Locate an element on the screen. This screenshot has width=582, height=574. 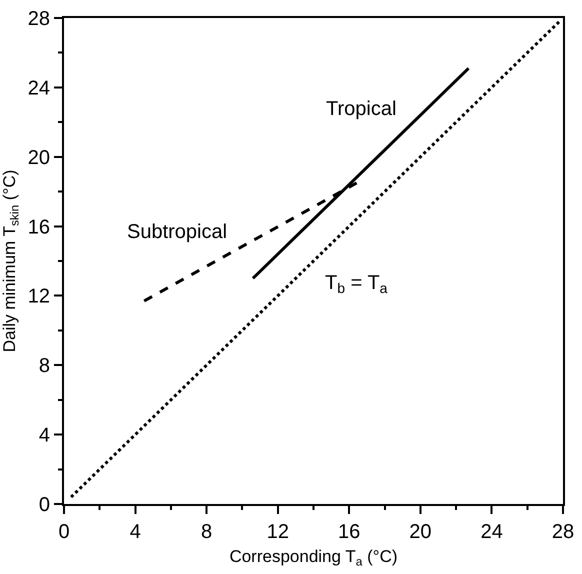
y-tick-label: 28 is located at coordinates (39, 19).